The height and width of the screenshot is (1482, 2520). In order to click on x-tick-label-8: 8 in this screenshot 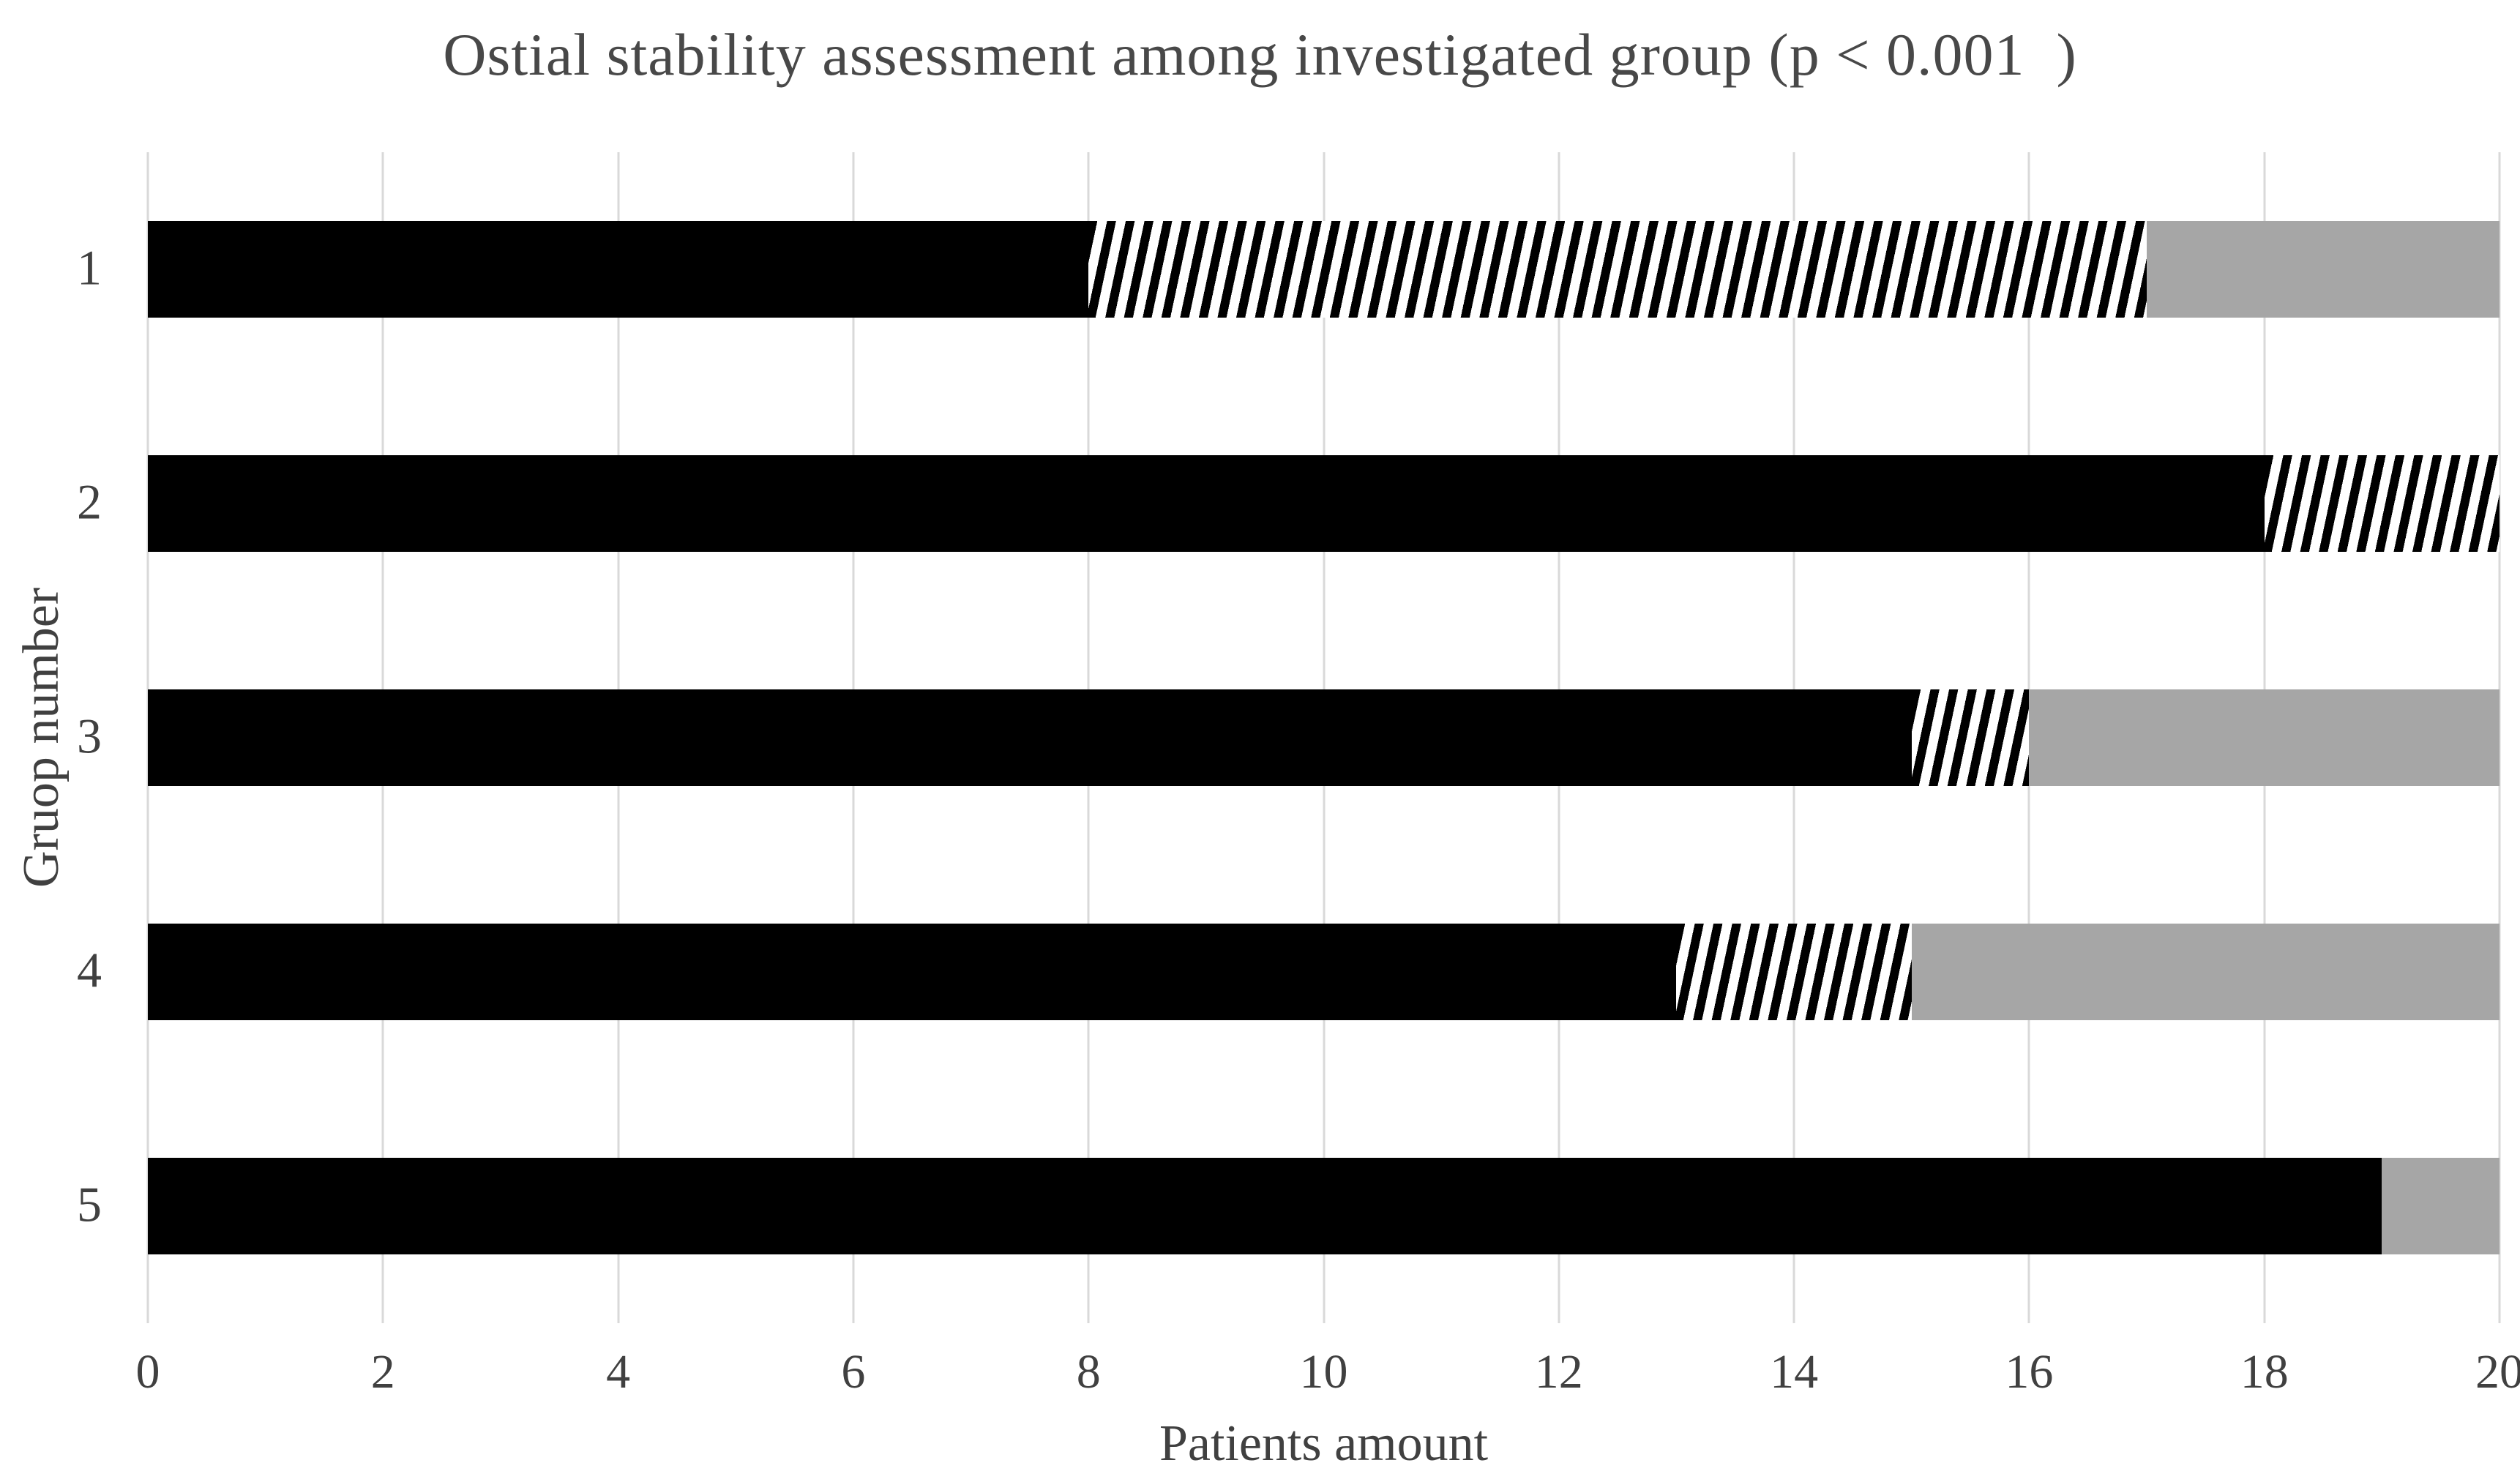, I will do `click(1088, 1372)`.